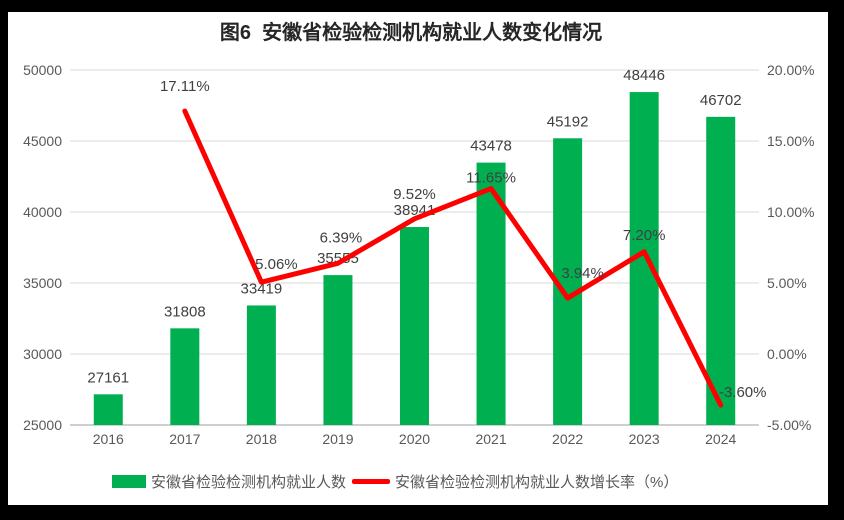  What do you see at coordinates (411, 33) in the screenshot?
I see `chart-title: 图6 安徽省检验检测机构就业人数变化情况` at bounding box center [411, 33].